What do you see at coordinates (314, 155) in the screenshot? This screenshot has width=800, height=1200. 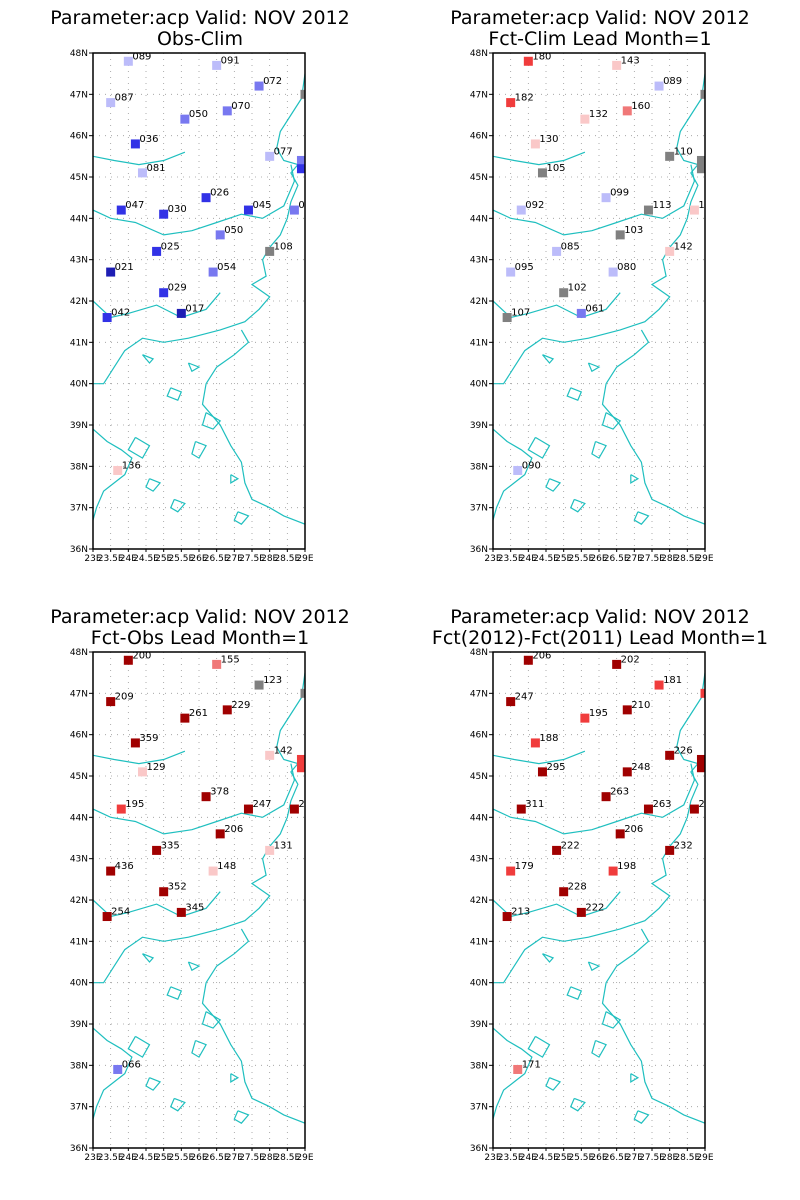 I see `station-label: 059` at bounding box center [314, 155].